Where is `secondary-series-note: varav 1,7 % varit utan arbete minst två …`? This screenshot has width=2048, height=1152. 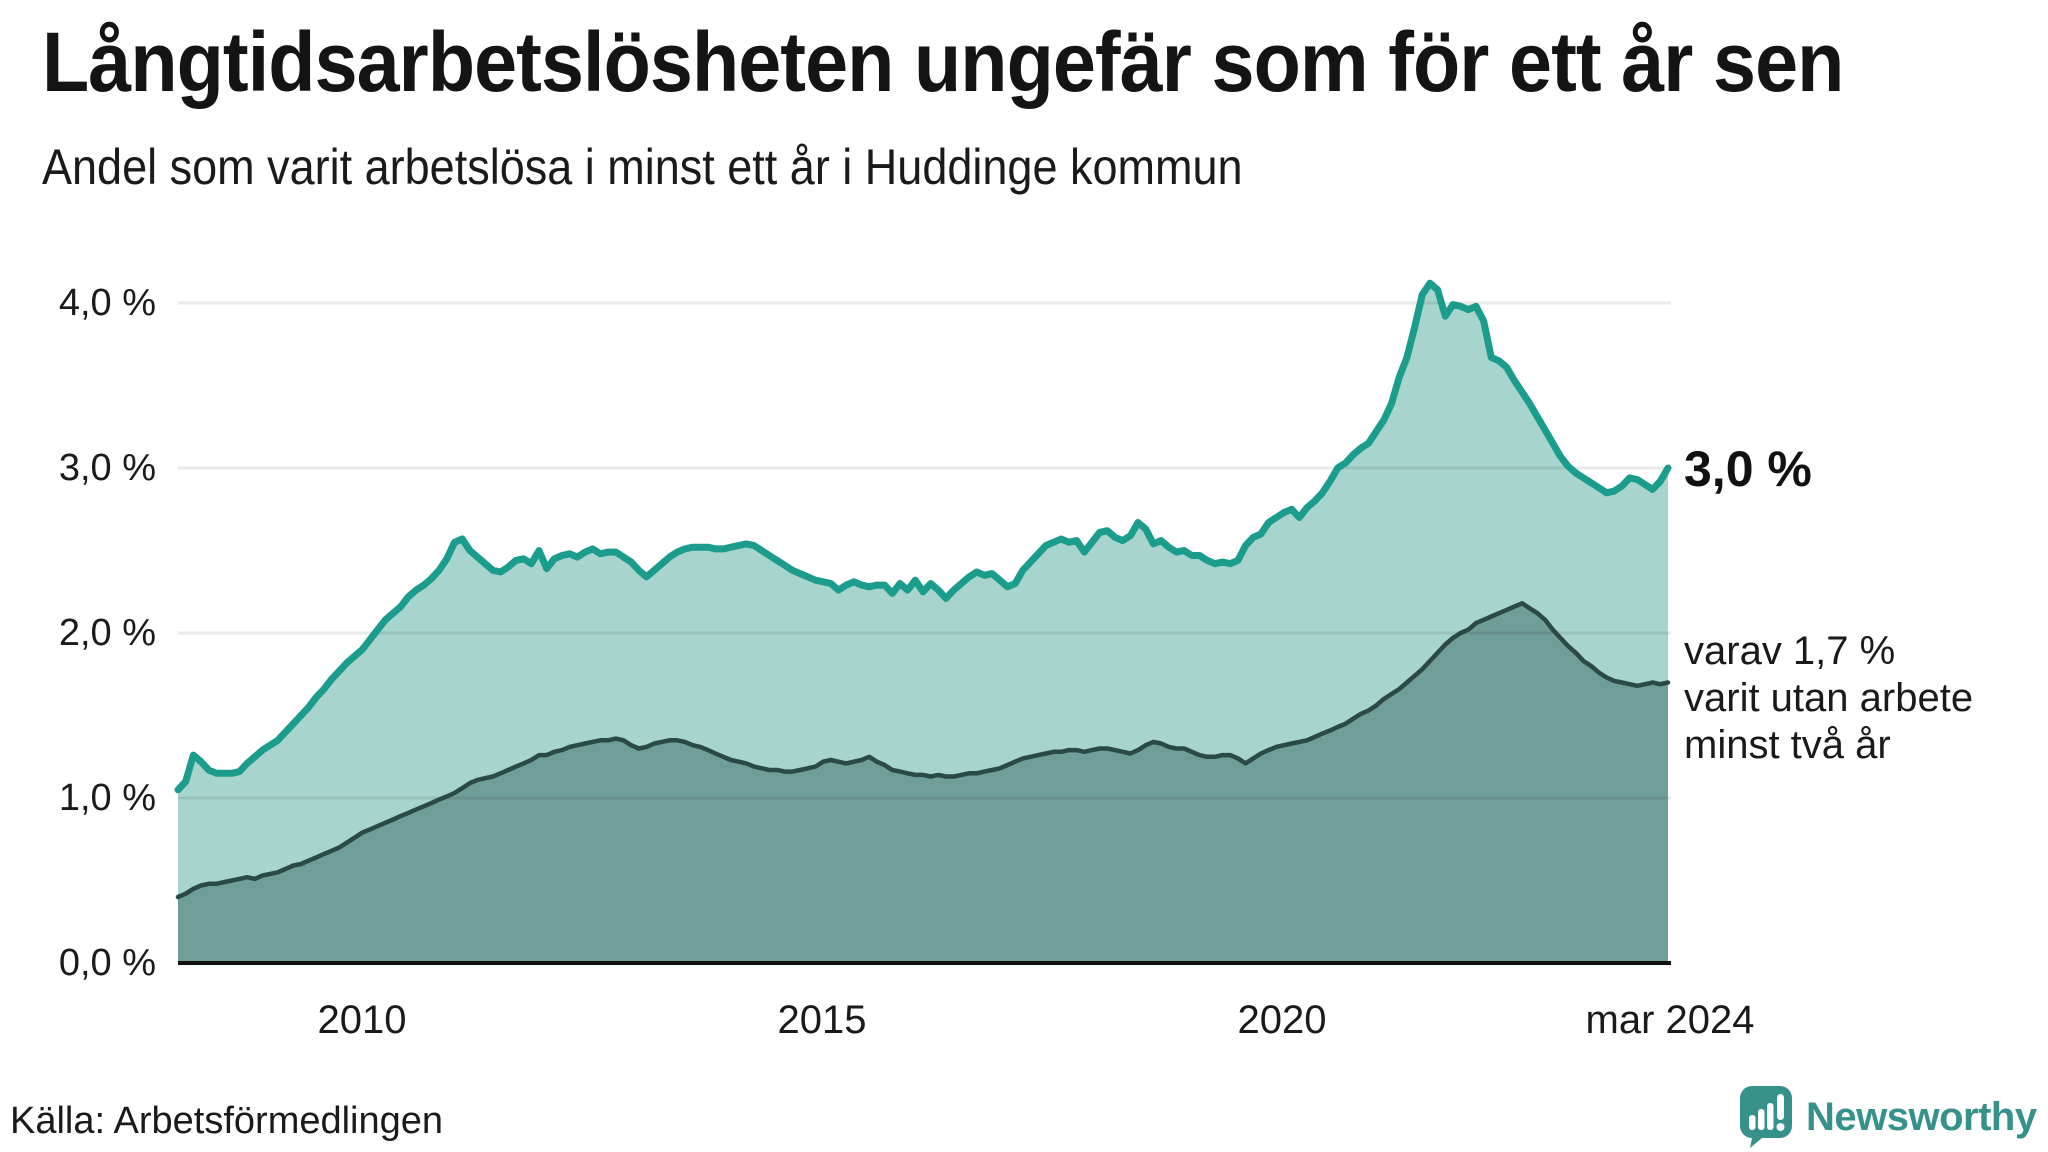 secondary-series-note: varav 1,7 % varit utan arbete minst två … is located at coordinates (1828, 698).